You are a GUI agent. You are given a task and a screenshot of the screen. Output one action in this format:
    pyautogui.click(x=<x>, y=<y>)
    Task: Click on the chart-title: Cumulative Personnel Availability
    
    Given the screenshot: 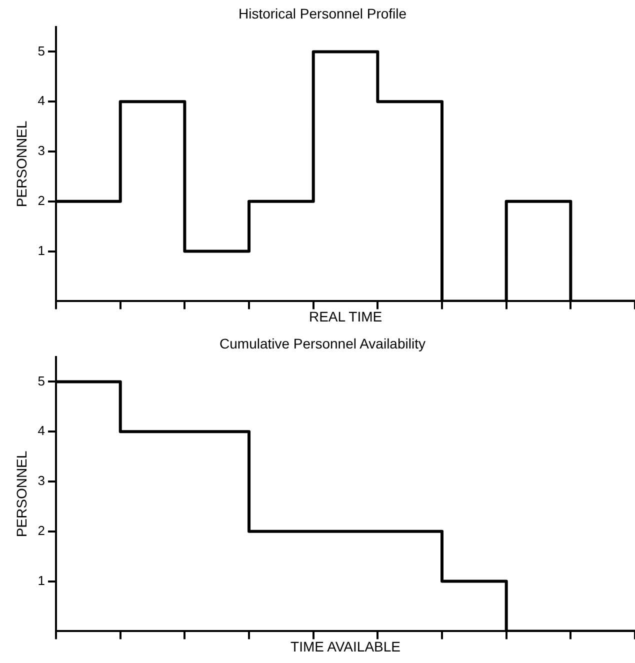 What is the action you would take?
    pyautogui.click(x=323, y=343)
    